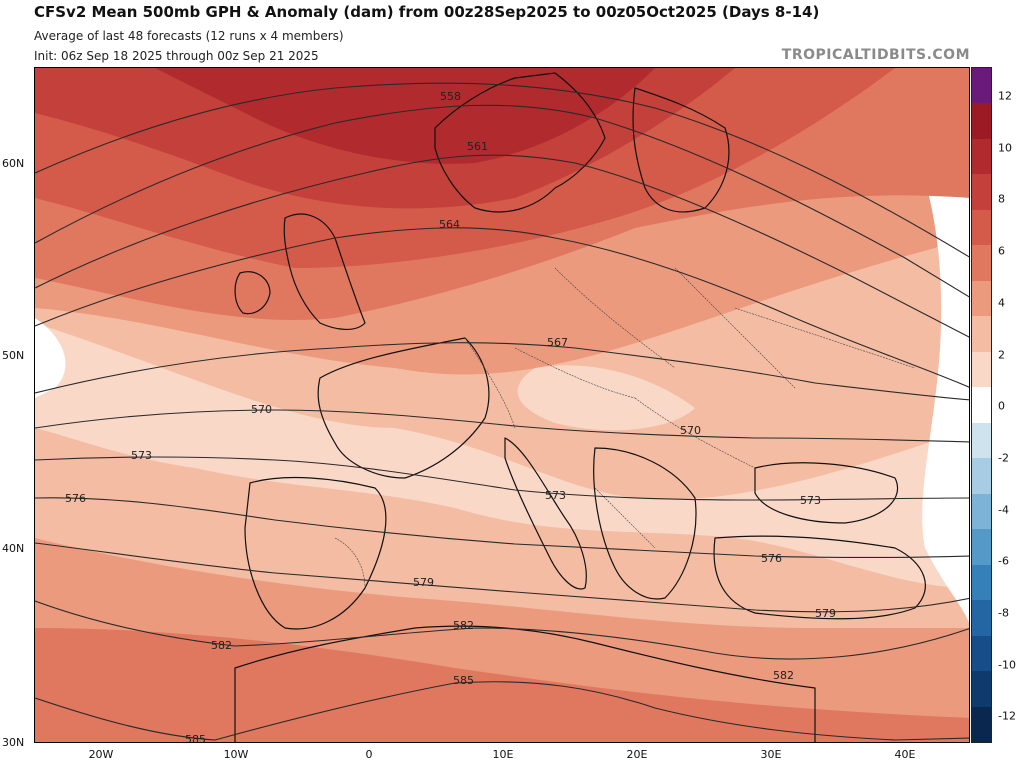  What do you see at coordinates (905, 754) in the screenshot?
I see `lon-label-40e: 40E` at bounding box center [905, 754].